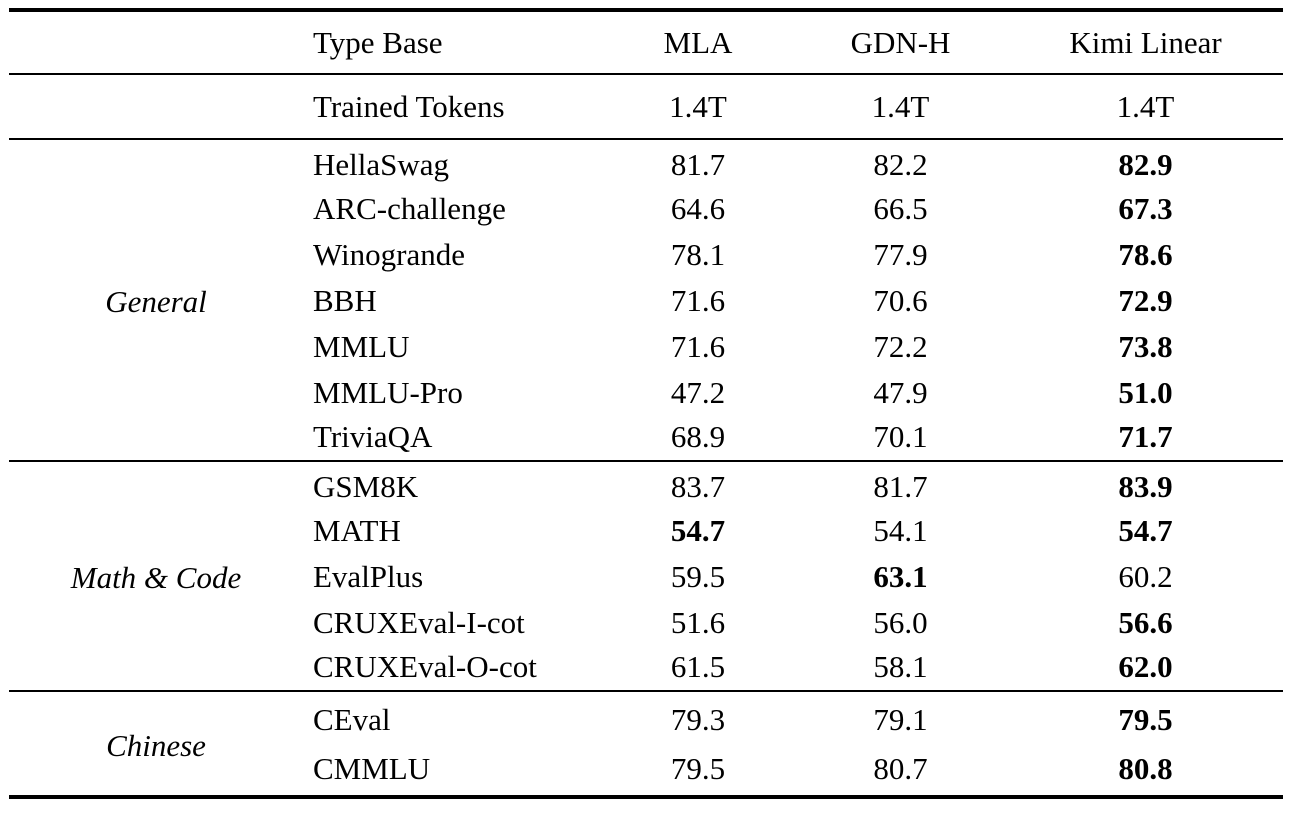 This screenshot has height=836, width=1292. Describe the element at coordinates (900, 622) in the screenshot. I see `metric-value: 56.0` at that location.